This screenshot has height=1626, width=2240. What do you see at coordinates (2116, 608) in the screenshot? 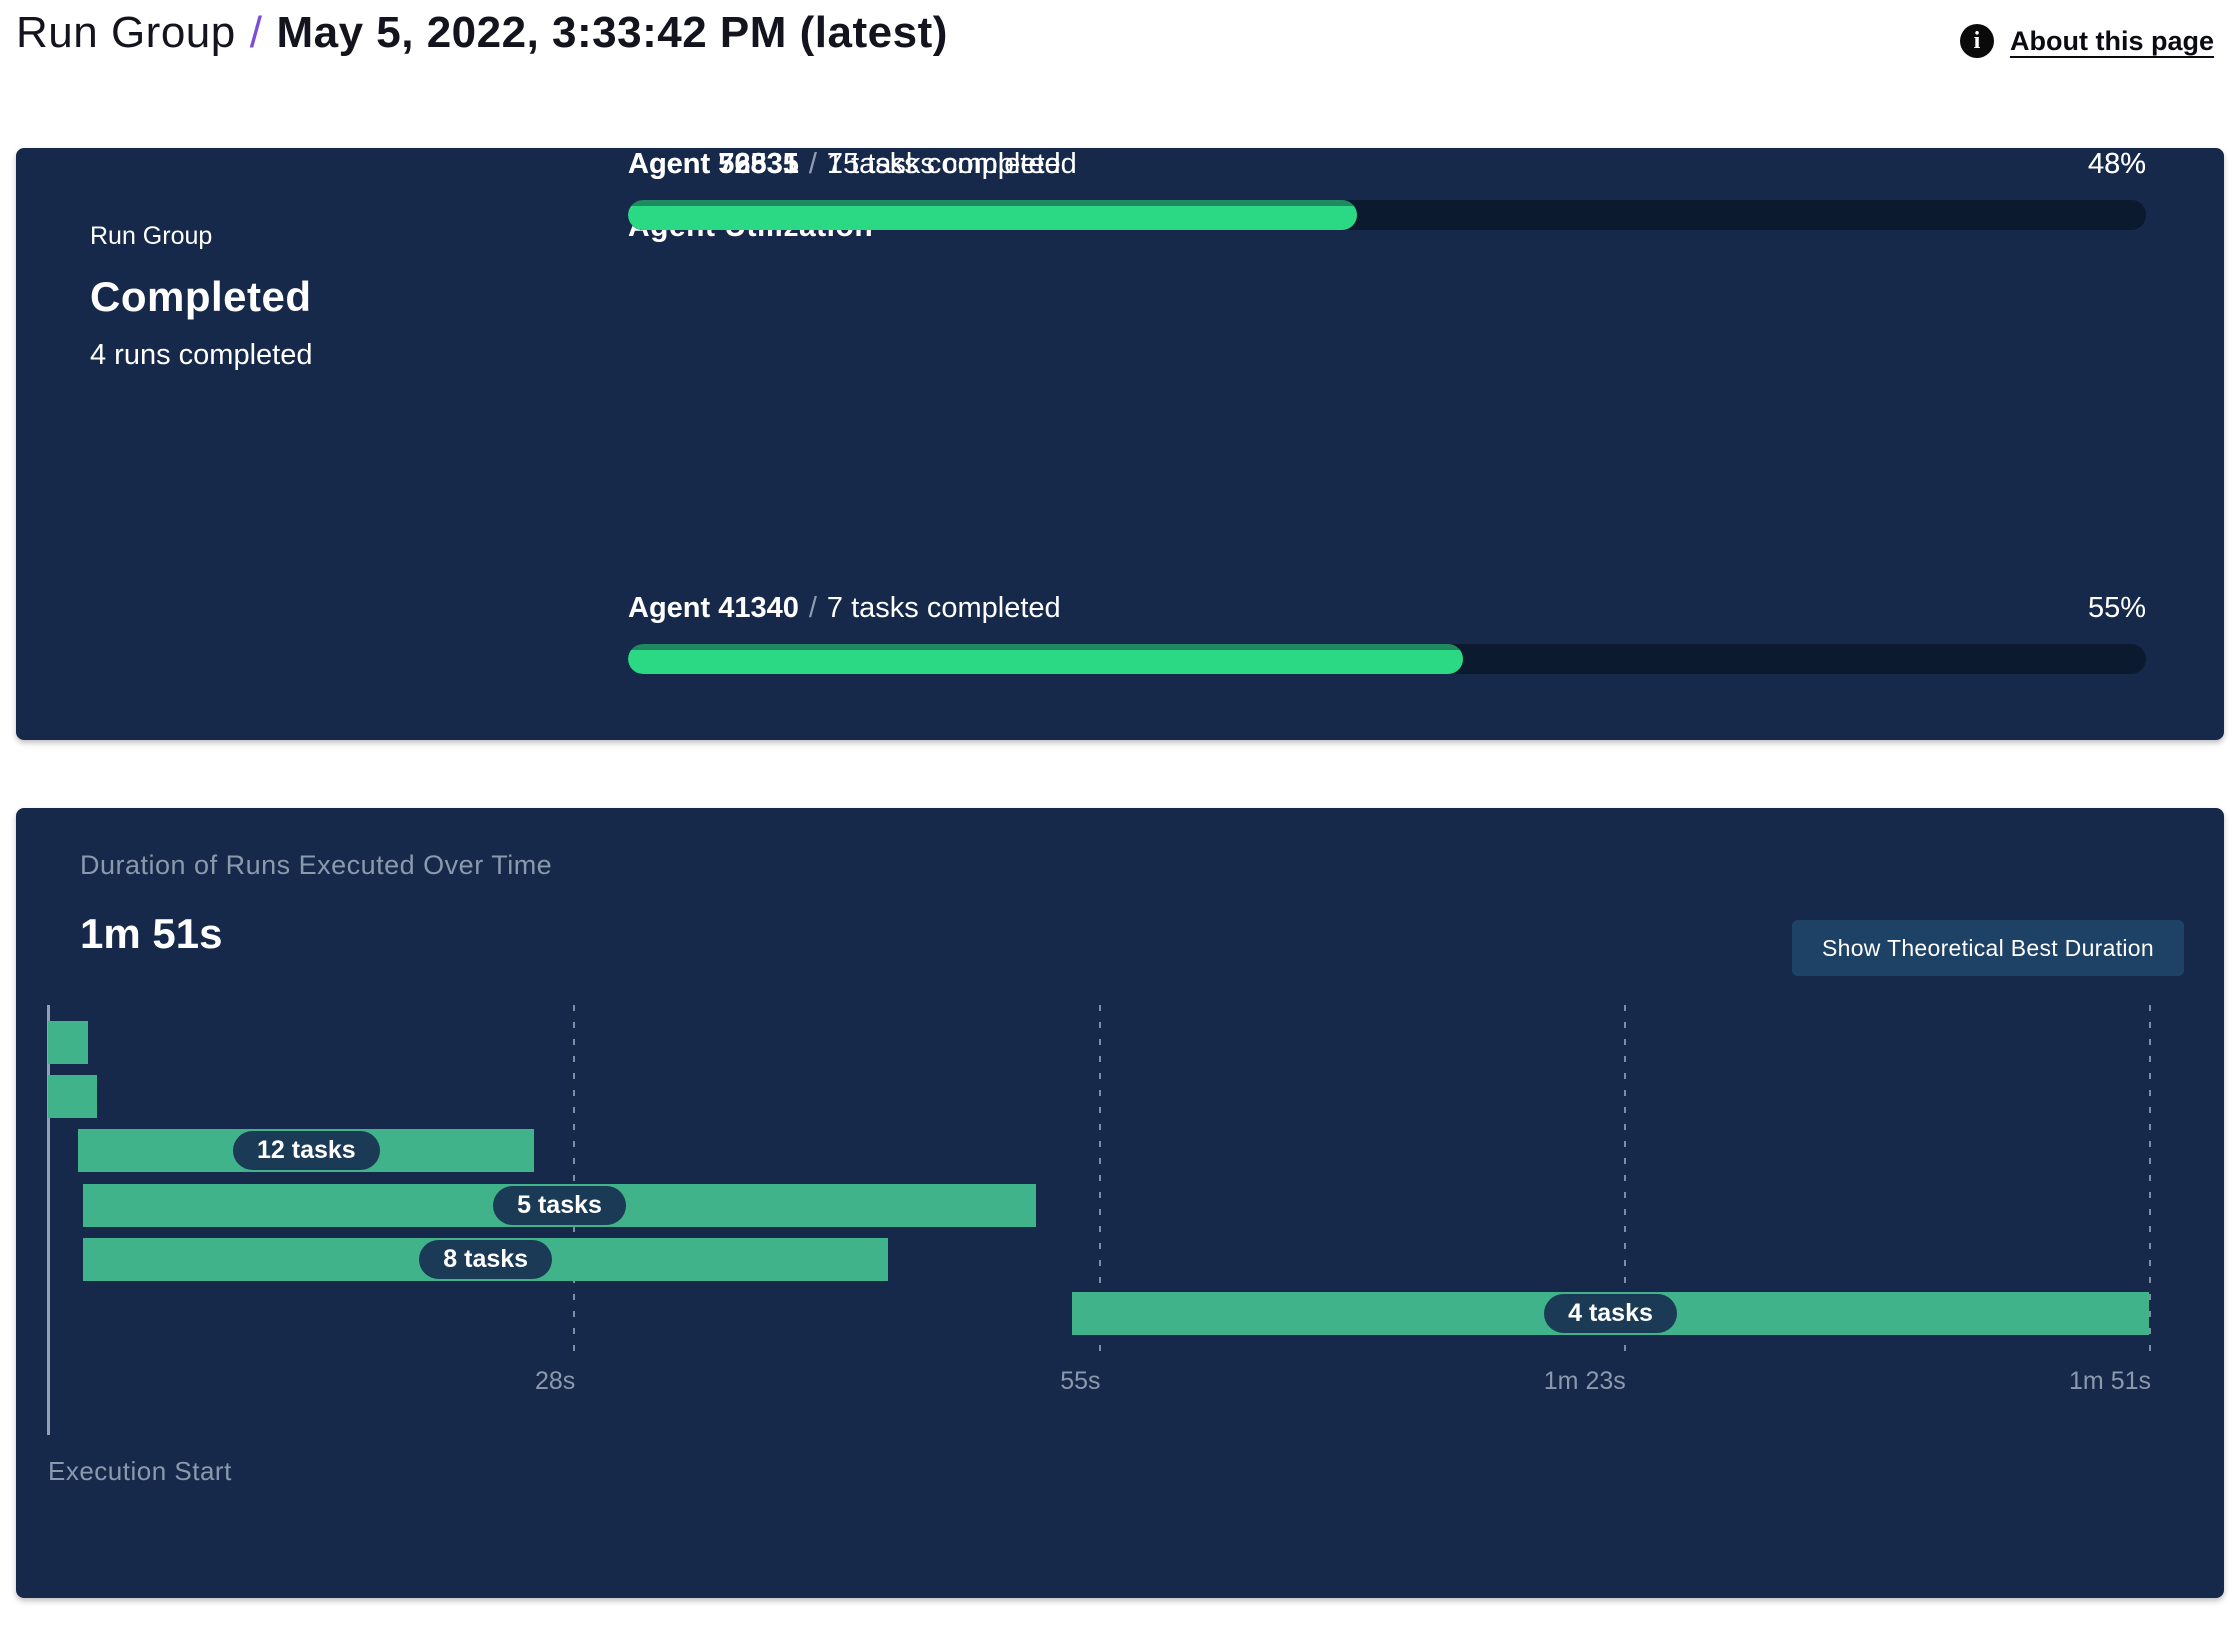
I see `agent-utilization-percent: 55%` at bounding box center [2116, 608].